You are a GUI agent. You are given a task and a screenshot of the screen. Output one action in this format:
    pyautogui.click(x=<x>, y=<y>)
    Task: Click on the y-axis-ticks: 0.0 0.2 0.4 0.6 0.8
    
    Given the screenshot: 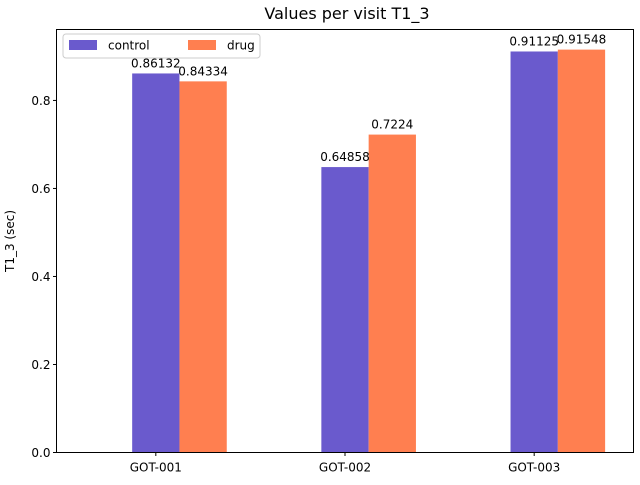 What is the action you would take?
    pyautogui.click(x=44, y=277)
    